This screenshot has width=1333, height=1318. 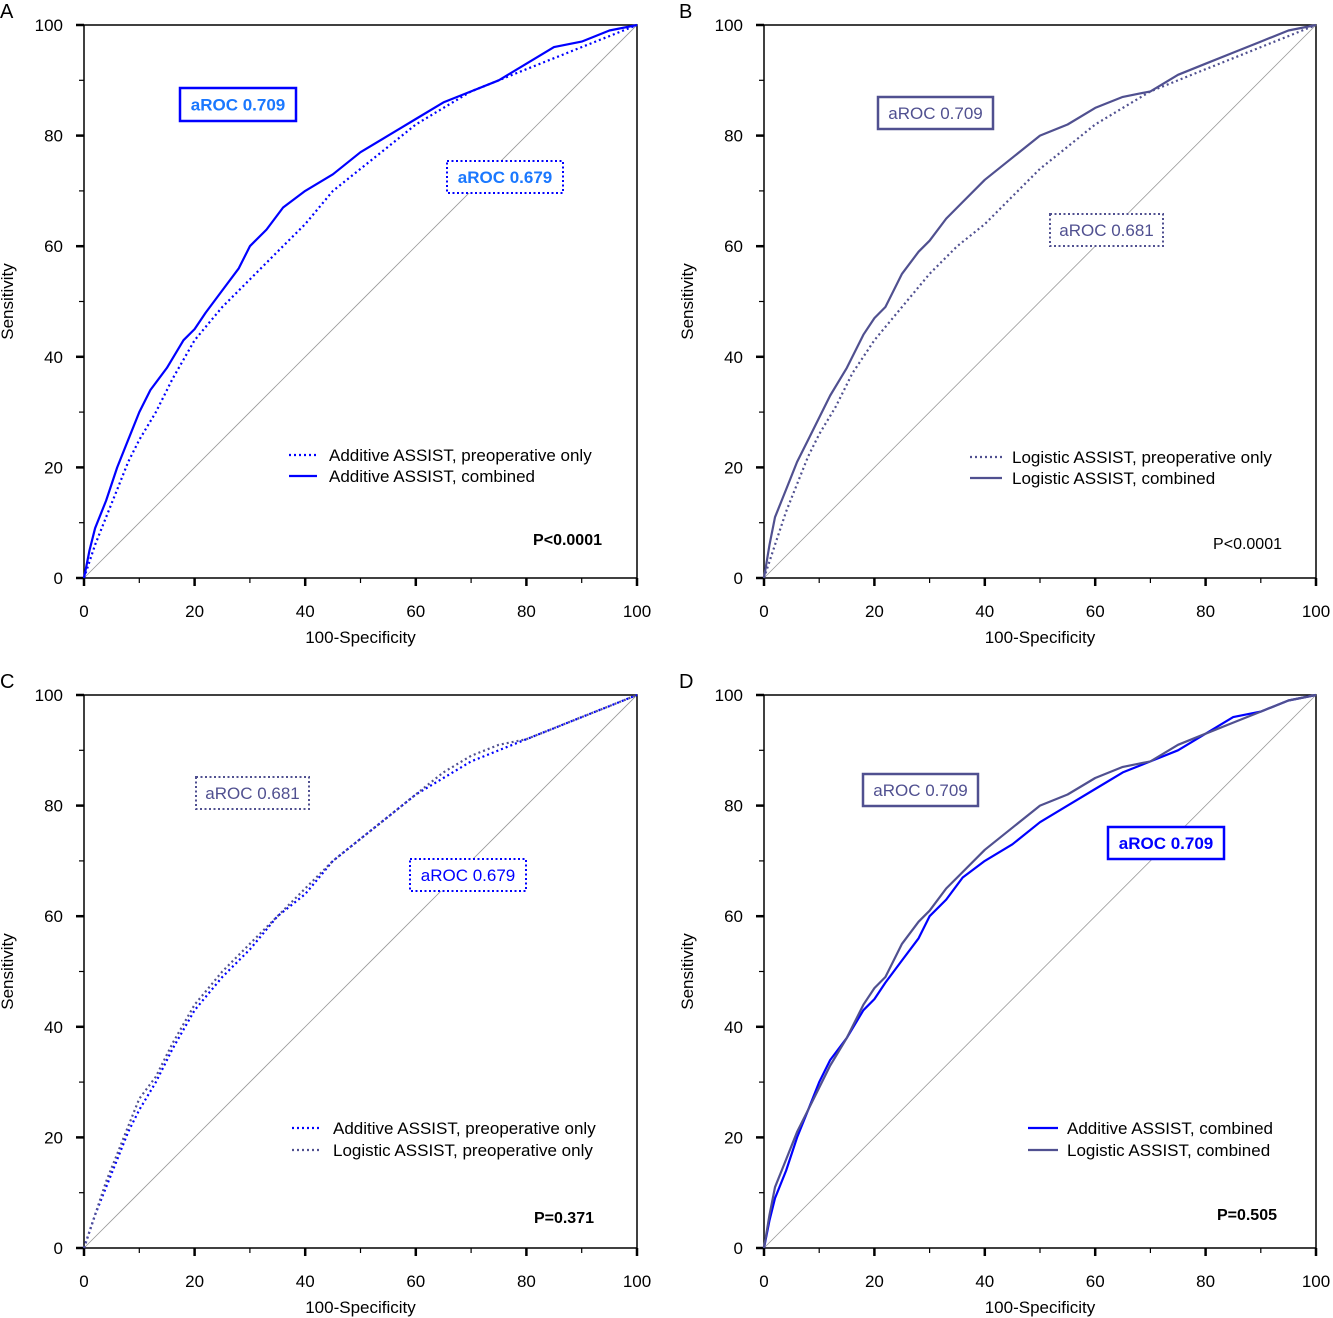 What do you see at coordinates (1247, 1215) in the screenshot?
I see `p-value: P=0.505` at bounding box center [1247, 1215].